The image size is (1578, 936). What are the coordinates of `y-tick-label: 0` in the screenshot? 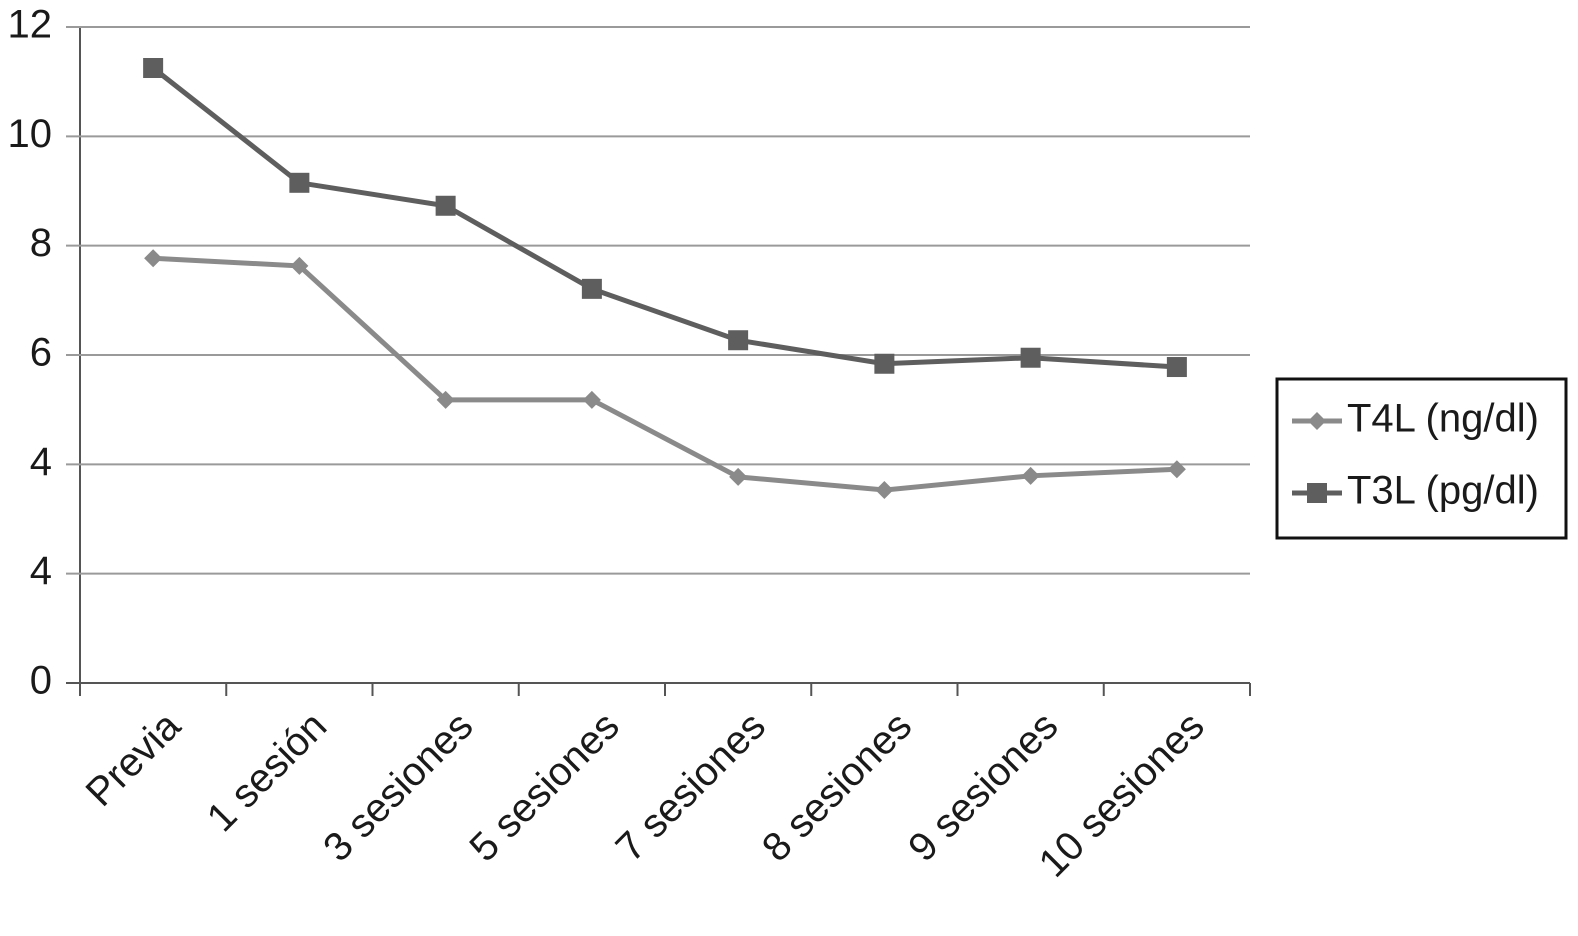 It's located at (41, 681).